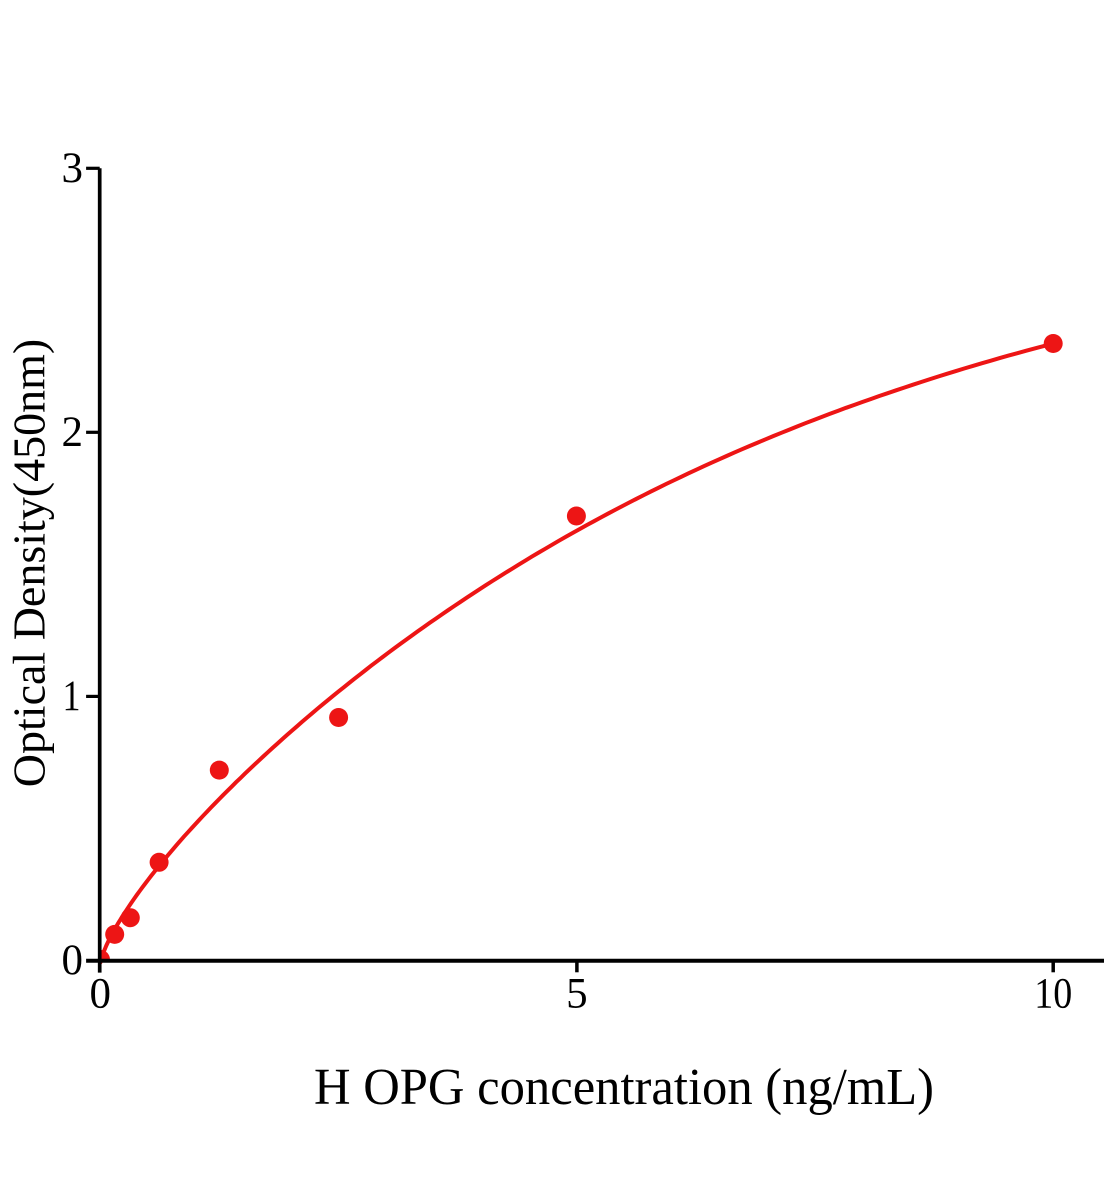  Describe the element at coordinates (72, 696) in the screenshot. I see `svg-text: 1` at that location.